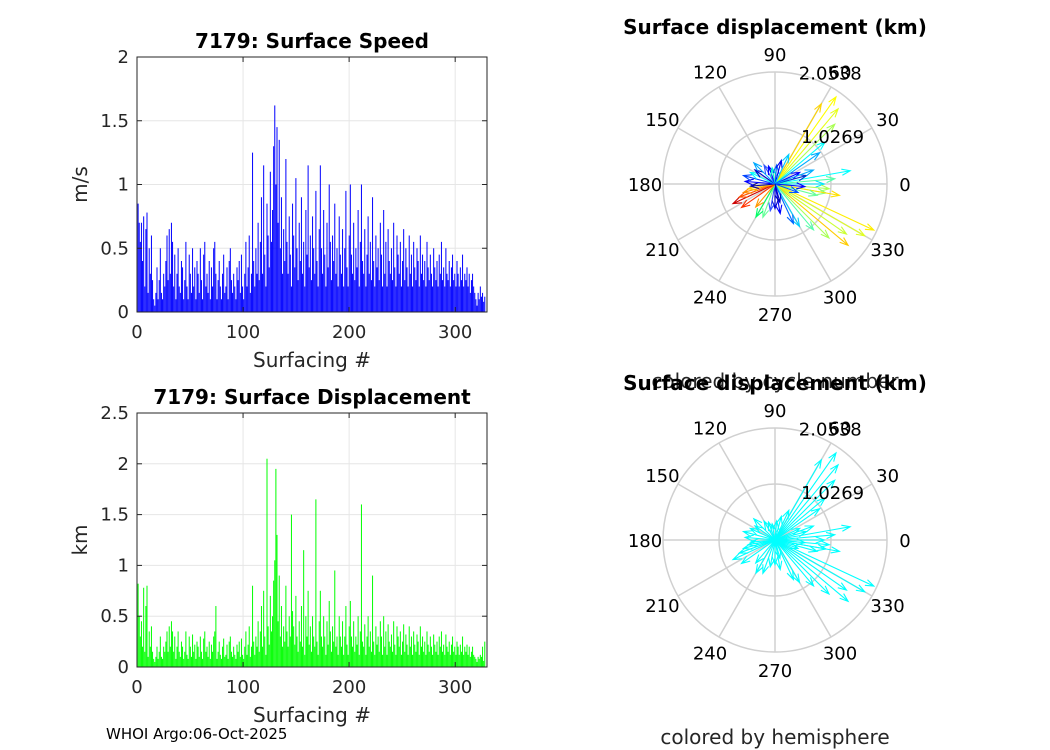 Image resolution: width=1050 pixels, height=750 pixels. I want to click on polar-hemi-theta-label: 330, so click(887, 606).